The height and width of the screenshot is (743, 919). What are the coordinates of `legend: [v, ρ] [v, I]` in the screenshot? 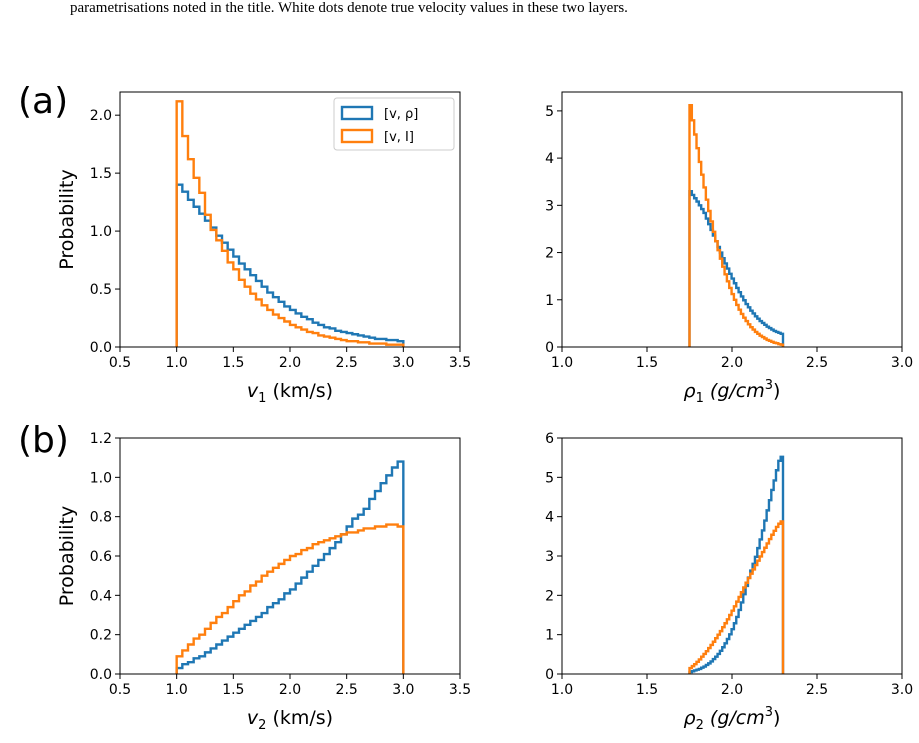 It's located at (394, 124).